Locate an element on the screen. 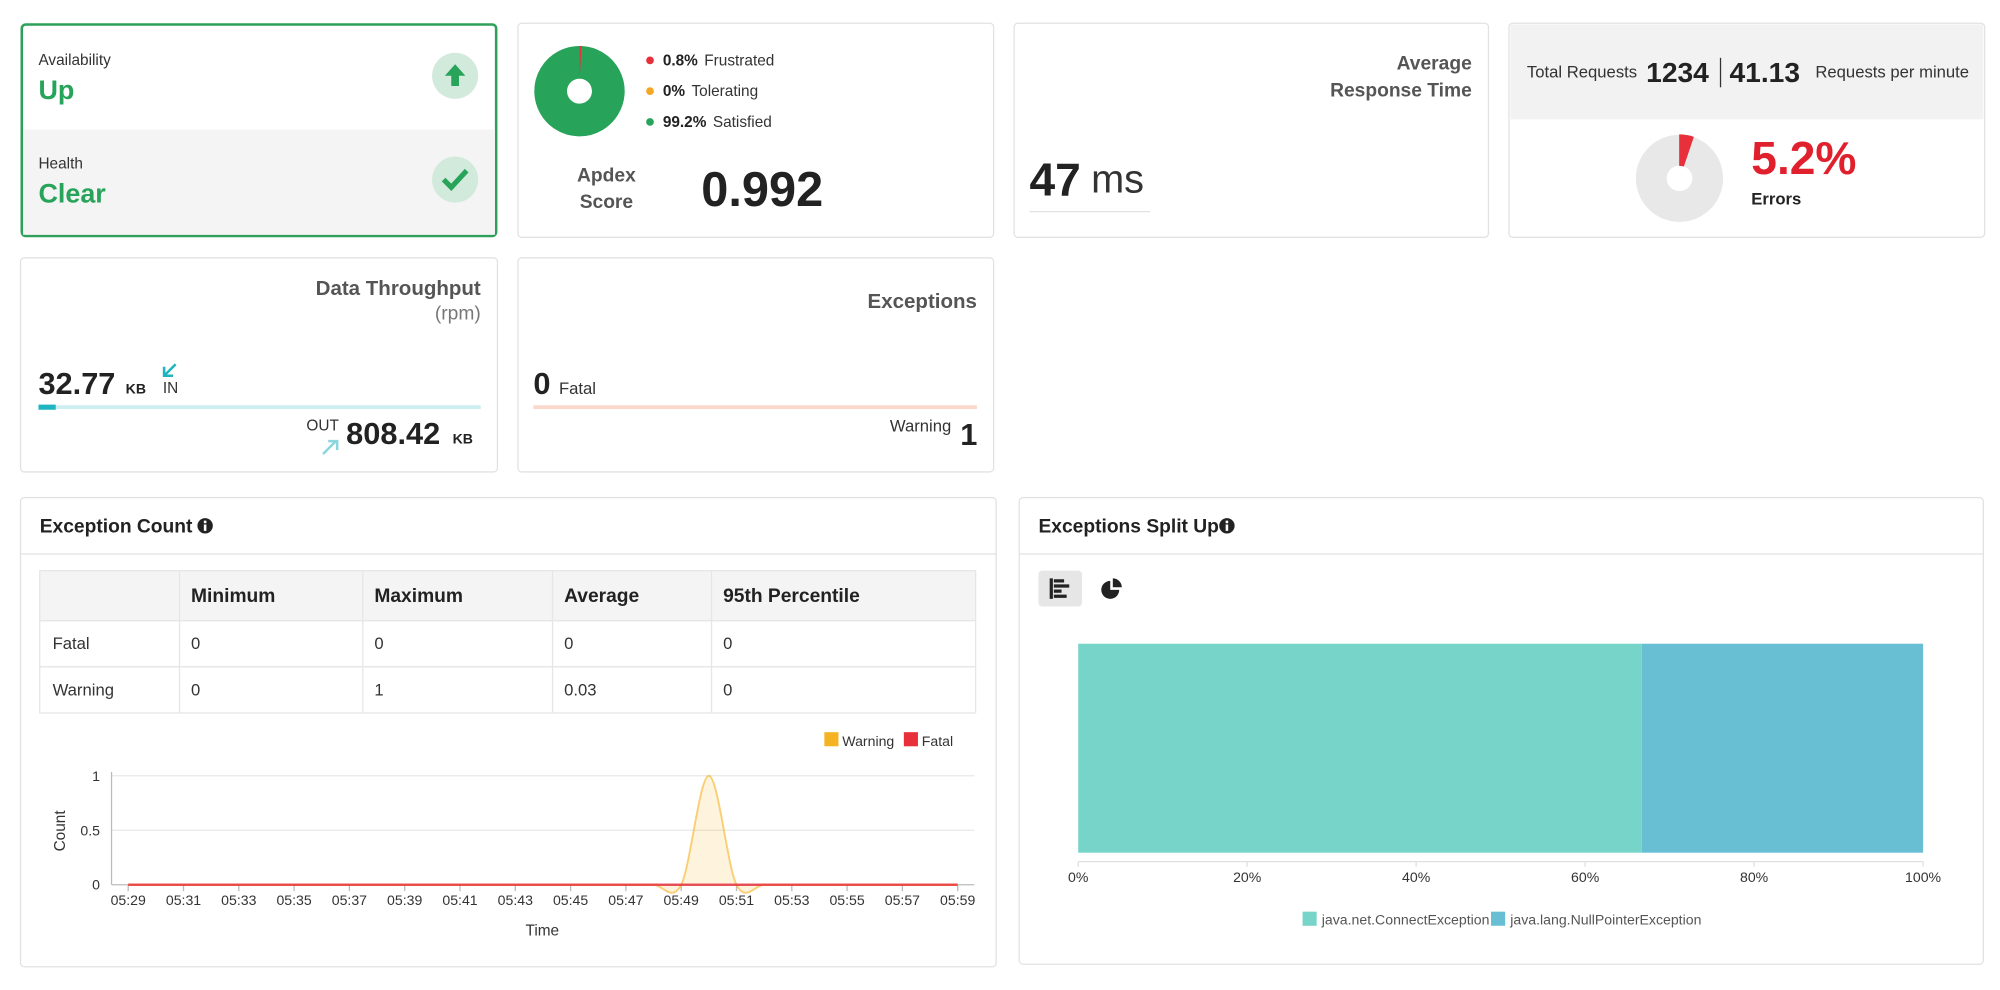 The image size is (2000, 990). x-tick-label: 0% is located at coordinates (1078, 877).